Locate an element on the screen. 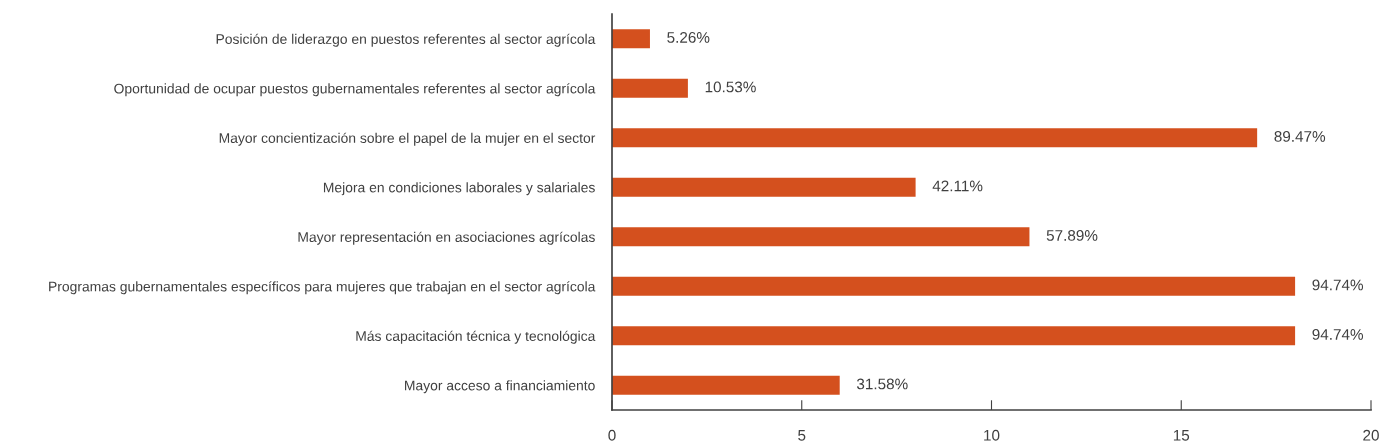  y-tick-label: Posición de liderazgo en puestos referentes al sector agrícola is located at coordinates (406, 40).